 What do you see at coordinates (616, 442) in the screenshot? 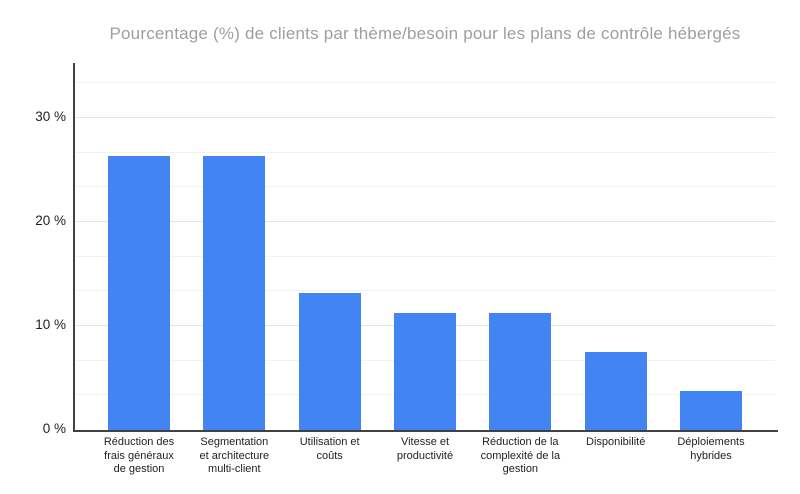
I see `x-tick-label: Disponibilité` at bounding box center [616, 442].